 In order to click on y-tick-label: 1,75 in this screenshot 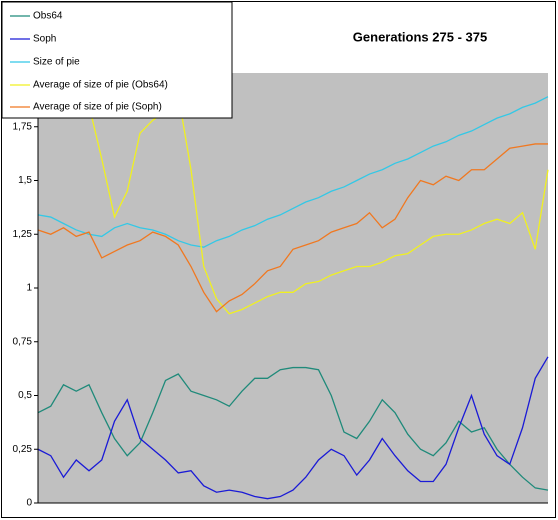, I will do `click(23, 126)`.